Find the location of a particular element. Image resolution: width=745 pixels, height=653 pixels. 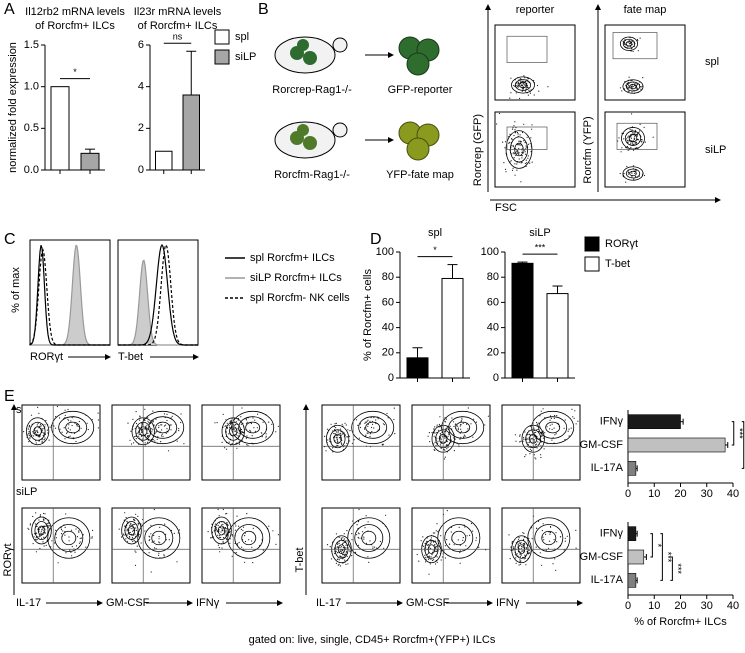

x-tick-label: 30 is located at coordinates (707, 606).